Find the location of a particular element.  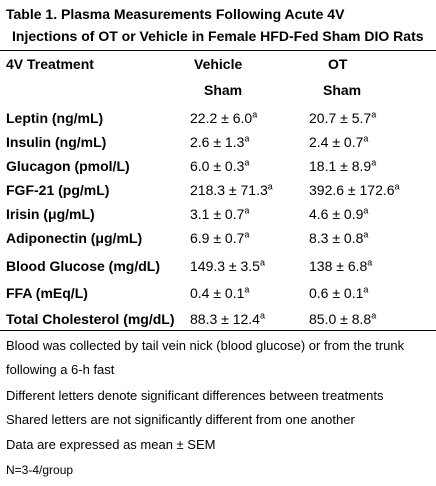

vehicle-value: 22.2 ± 6.0a is located at coordinates (223, 118).